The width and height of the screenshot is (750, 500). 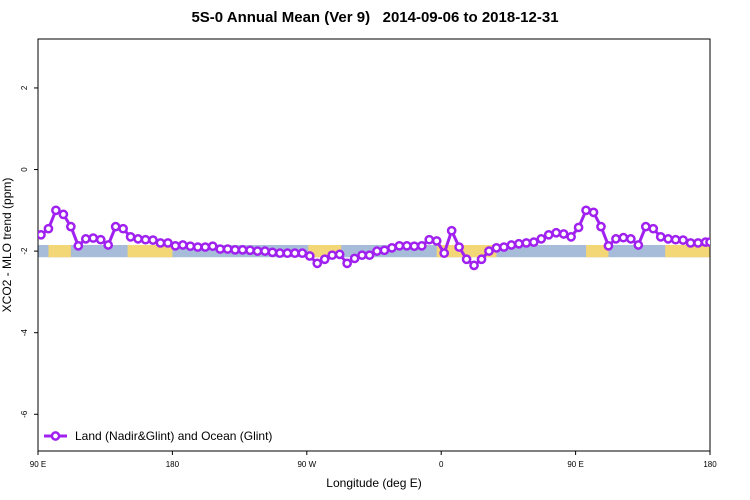 What do you see at coordinates (373, 483) in the screenshot?
I see `x-axis-title: Longitude (deg E)` at bounding box center [373, 483].